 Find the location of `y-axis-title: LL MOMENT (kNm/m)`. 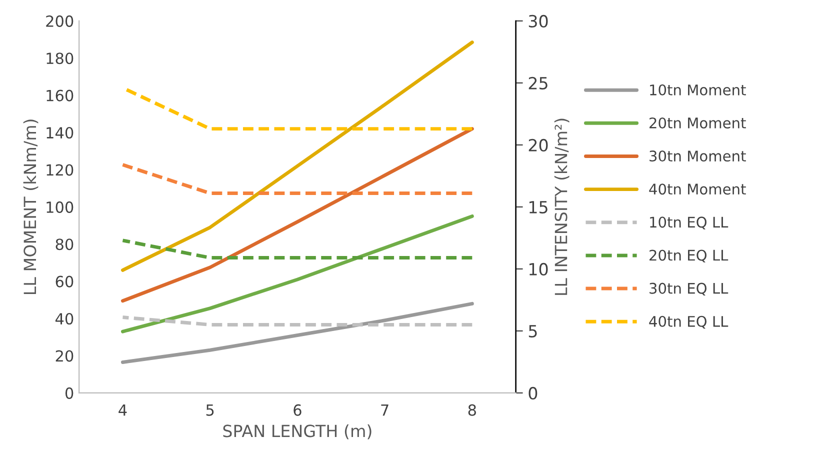

y-axis-title: LL MOMENT (kNm/m) is located at coordinates (30, 207).